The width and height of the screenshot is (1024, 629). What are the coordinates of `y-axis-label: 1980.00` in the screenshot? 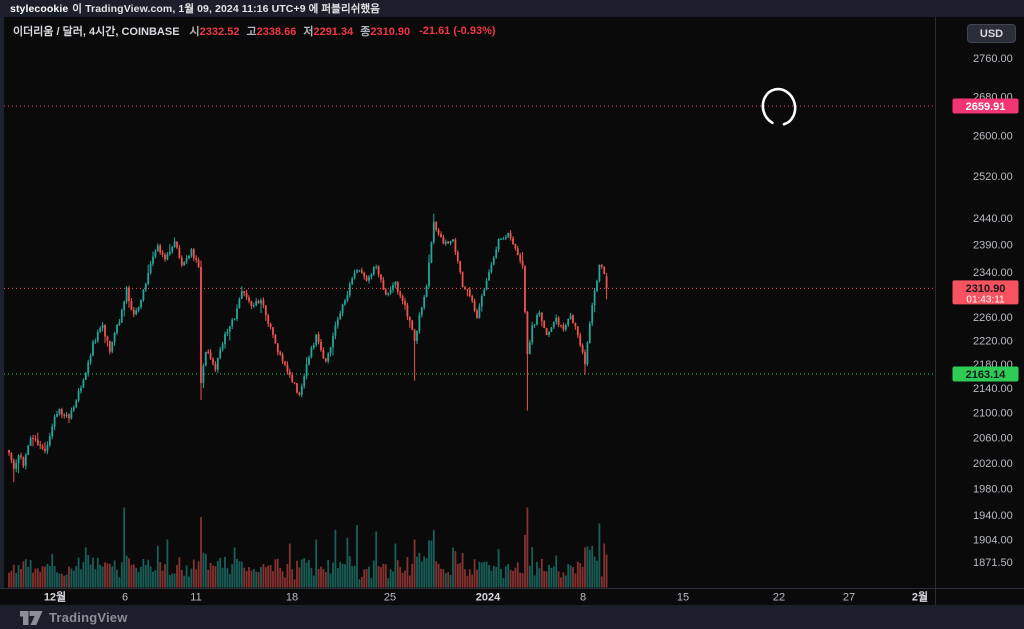 It's located at (993, 490).